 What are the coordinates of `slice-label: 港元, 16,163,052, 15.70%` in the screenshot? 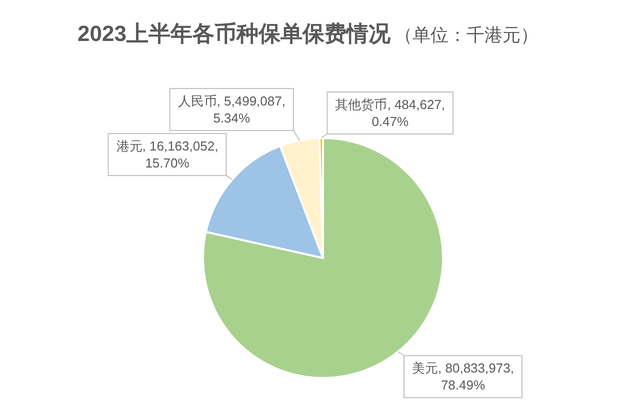 It's located at (167, 154).